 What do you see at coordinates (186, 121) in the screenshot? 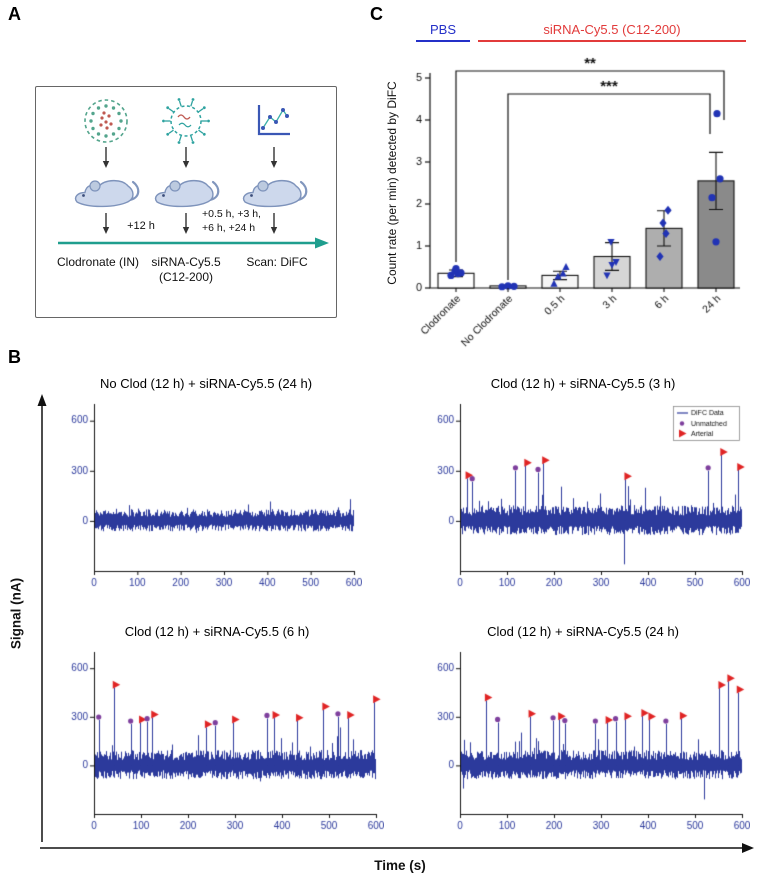
I see `sirna-lnp-icon` at bounding box center [186, 121].